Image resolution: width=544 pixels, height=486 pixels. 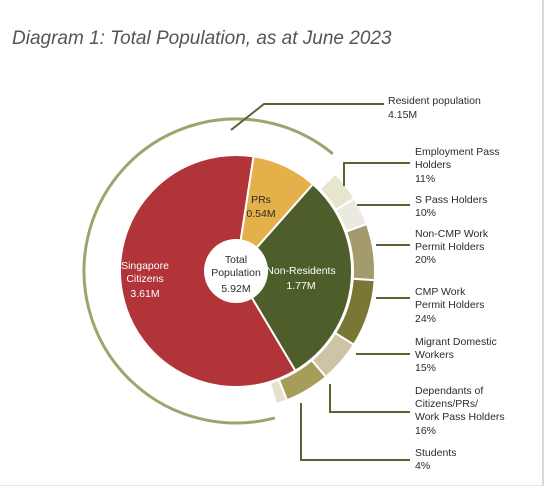 I want to click on center-hole, so click(x=236, y=271).